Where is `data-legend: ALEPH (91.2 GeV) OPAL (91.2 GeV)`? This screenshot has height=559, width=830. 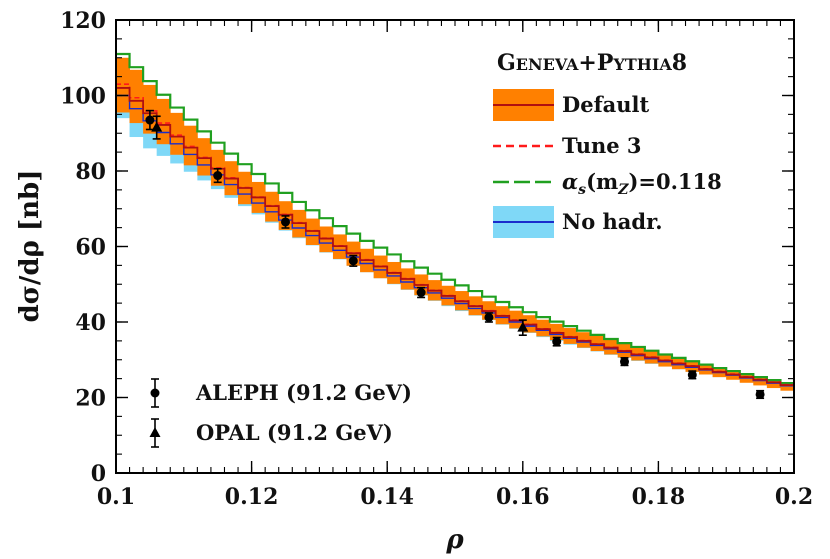
data-legend: ALEPH (91.2 GeV) OPAL (91.2 GeV) is located at coordinates (280, 413).